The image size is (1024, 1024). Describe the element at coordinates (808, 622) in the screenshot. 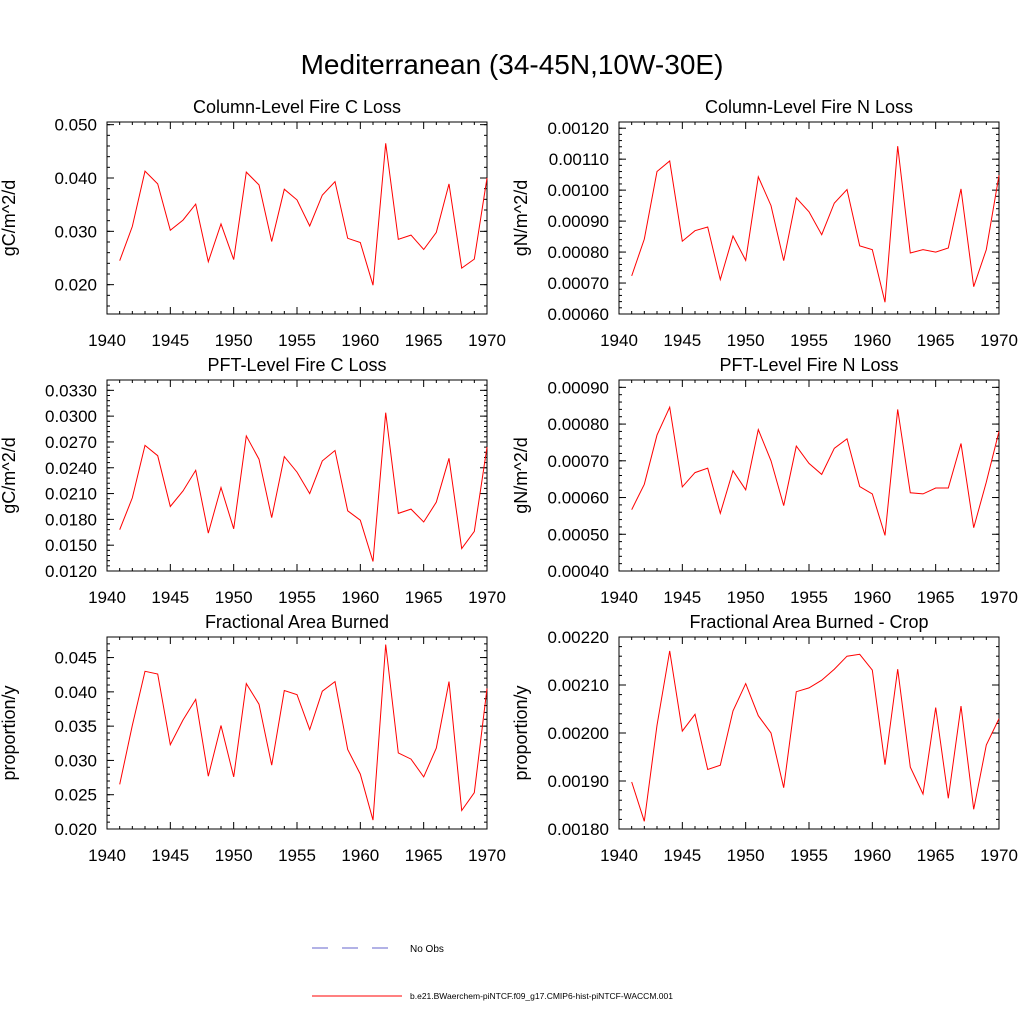

I see `panel-title: Fractional Area Burned - Crop` at that location.